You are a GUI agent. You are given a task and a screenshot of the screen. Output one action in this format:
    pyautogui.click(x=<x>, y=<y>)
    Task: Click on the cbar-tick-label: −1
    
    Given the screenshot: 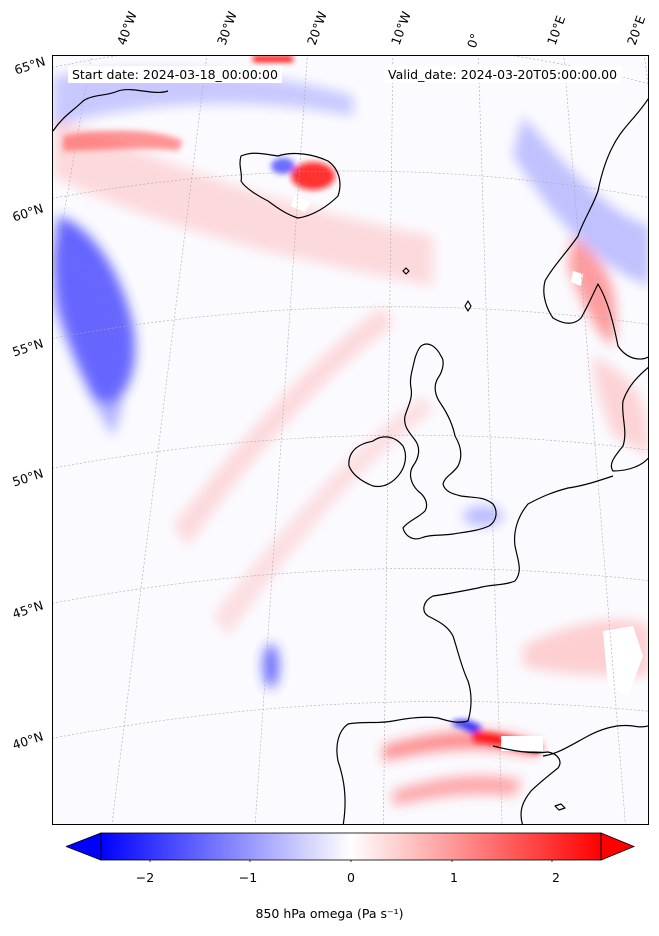 What is the action you would take?
    pyautogui.click(x=248, y=877)
    